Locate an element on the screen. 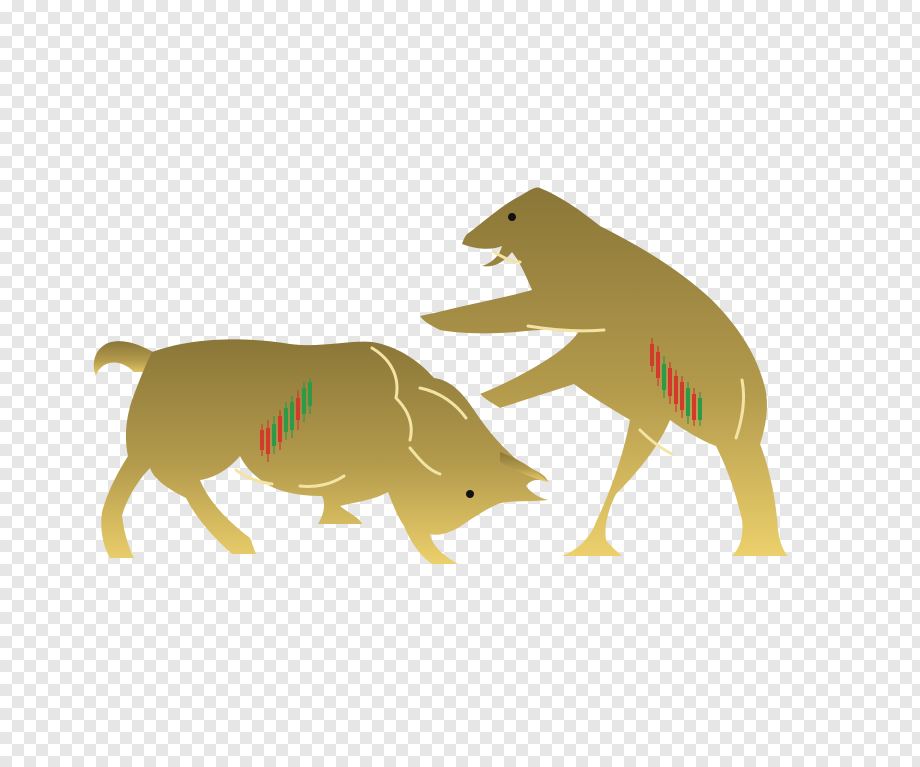 The height and width of the screenshot is (767, 920). bull-contour-lines is located at coordinates (351, 417).